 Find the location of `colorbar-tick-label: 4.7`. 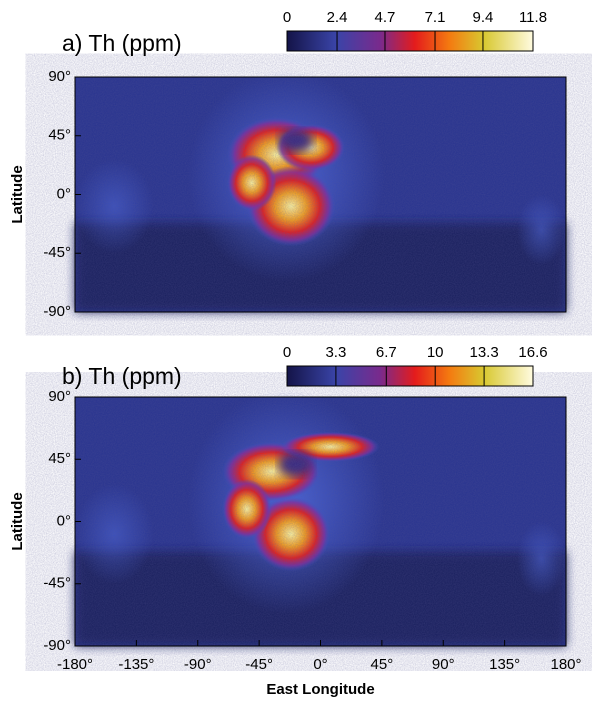

colorbar-tick-label: 4.7 is located at coordinates (385, 17).